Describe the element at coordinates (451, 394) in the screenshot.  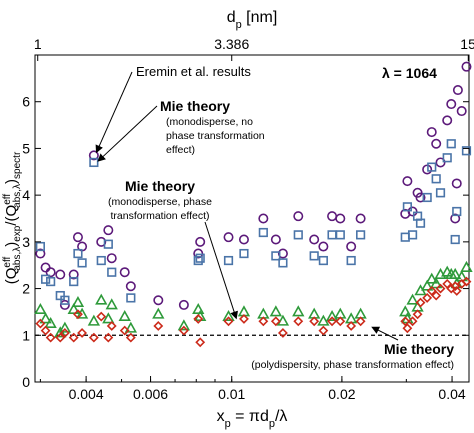
I see `x-tick-label-4: 0.04` at that location.